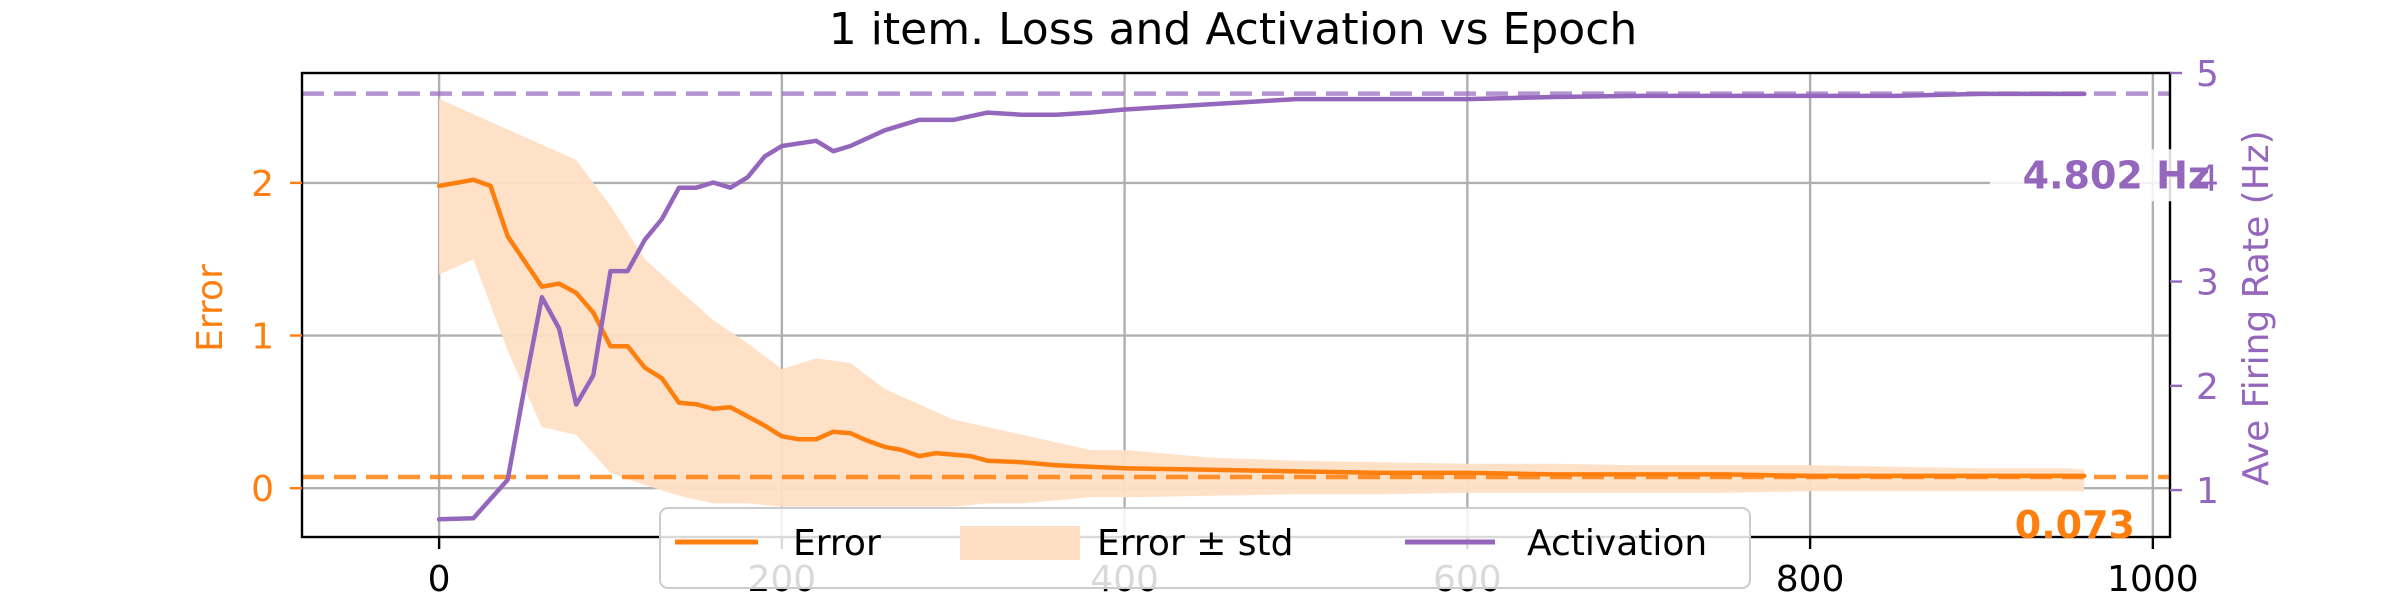  I want to click on legend-label-error: Error, so click(837, 543).